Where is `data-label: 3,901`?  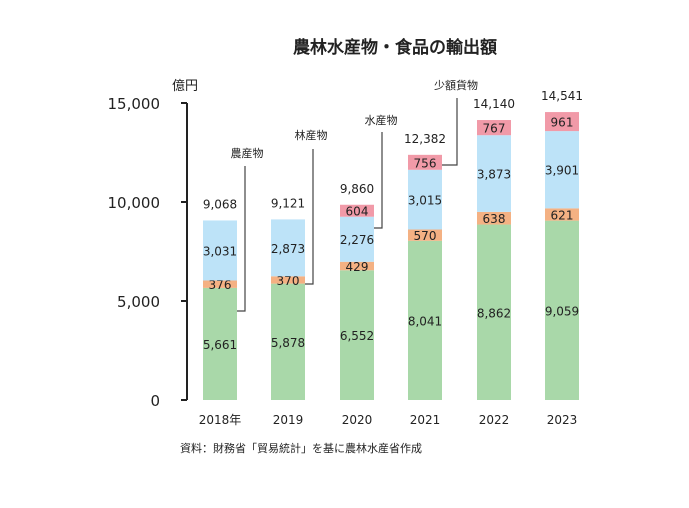
data-label: 3,901 is located at coordinates (562, 171).